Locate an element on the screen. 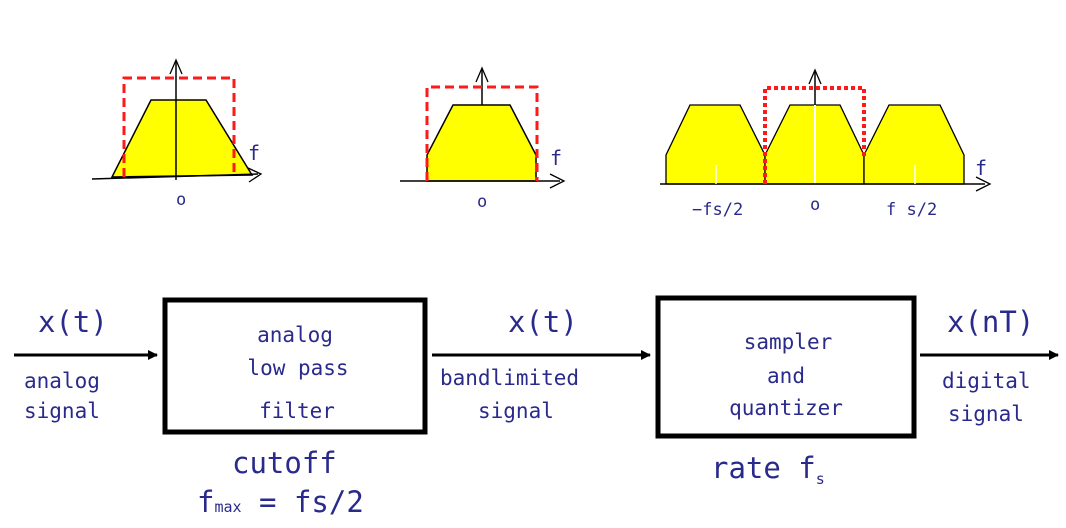 The width and height of the screenshot is (1066, 528). rate-subscript: s is located at coordinates (820, 479).